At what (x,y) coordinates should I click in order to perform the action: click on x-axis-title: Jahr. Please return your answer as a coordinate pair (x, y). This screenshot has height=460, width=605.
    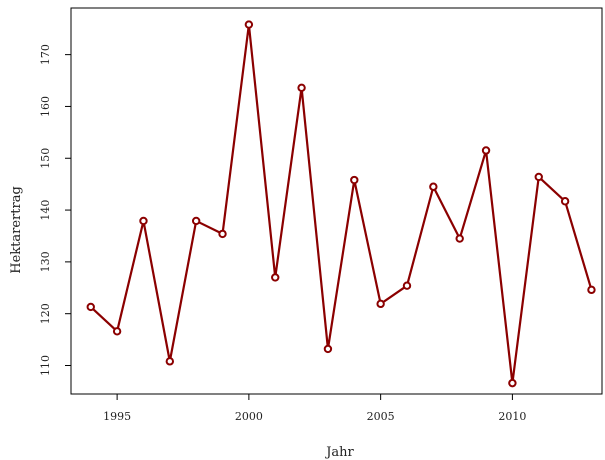
    Looking at the image, I should click on (339, 452).